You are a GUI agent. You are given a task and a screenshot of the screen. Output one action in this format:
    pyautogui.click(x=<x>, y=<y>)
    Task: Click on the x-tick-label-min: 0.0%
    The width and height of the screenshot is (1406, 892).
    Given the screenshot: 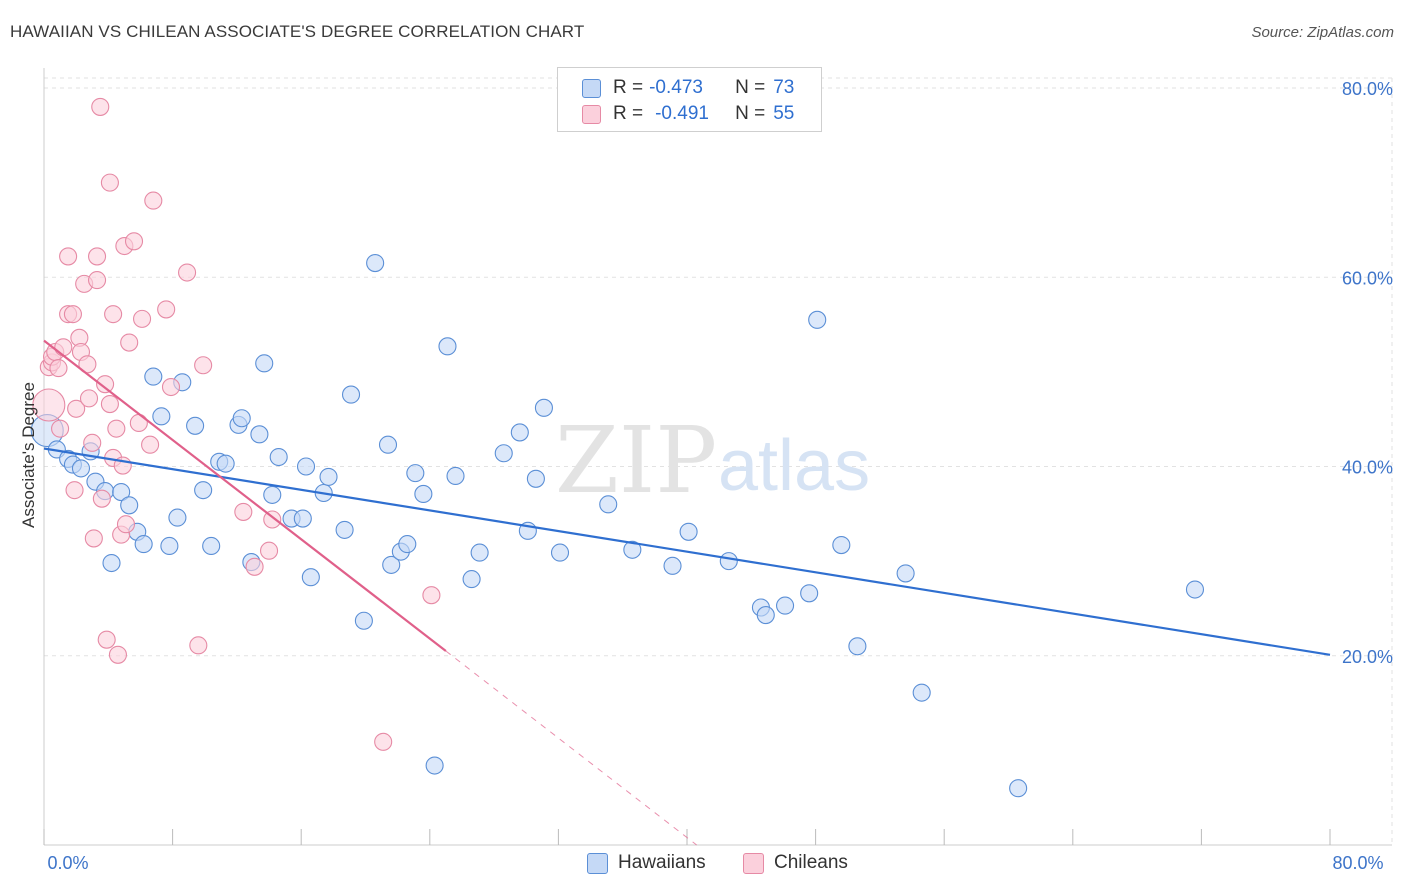 What is the action you would take?
    pyautogui.click(x=67, y=863)
    